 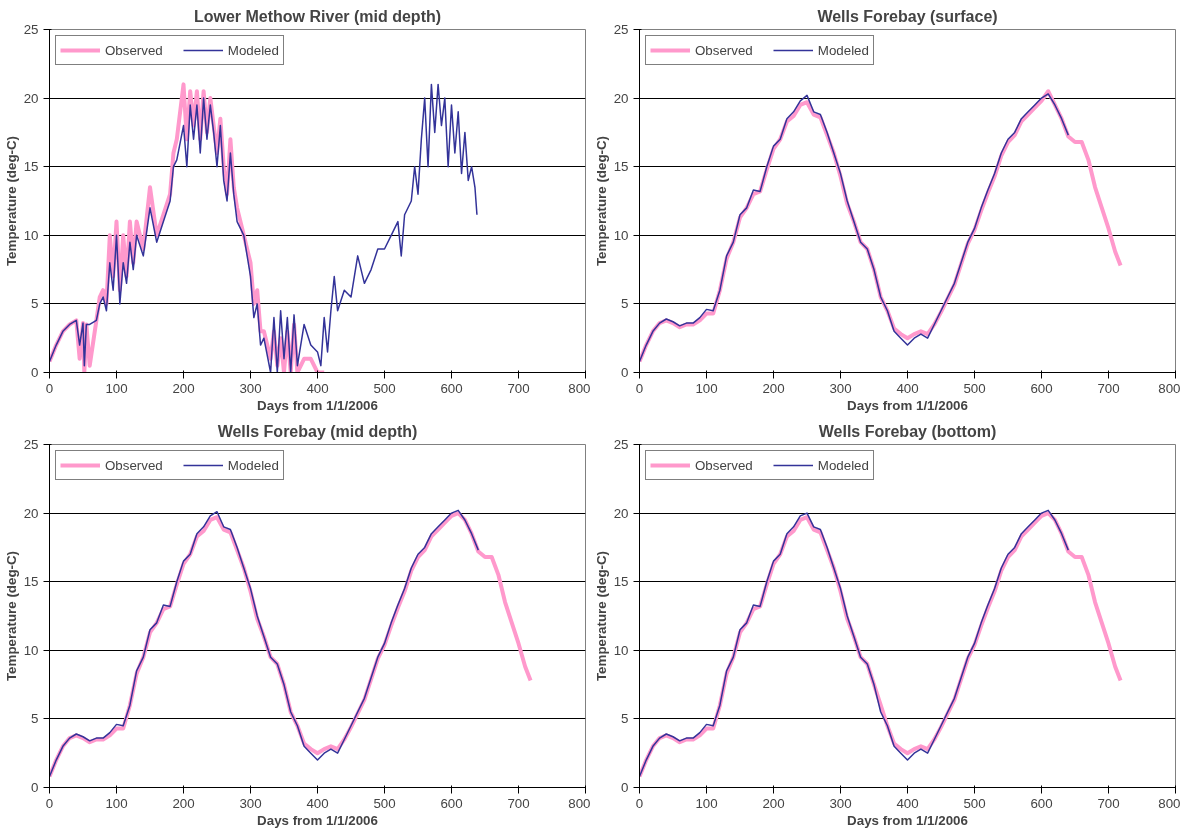 What do you see at coordinates (317, 431) in the screenshot?
I see `chart-title: Wells Forebay (mid depth)` at bounding box center [317, 431].